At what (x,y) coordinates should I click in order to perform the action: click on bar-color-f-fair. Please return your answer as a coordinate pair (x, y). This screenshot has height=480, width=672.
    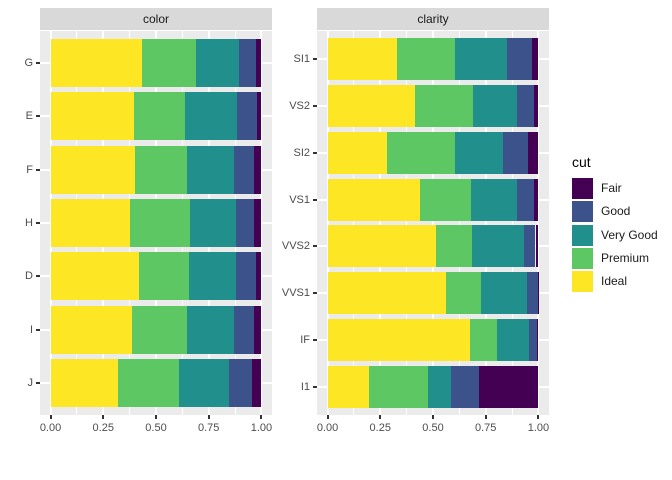
    Looking at the image, I should click on (258, 169).